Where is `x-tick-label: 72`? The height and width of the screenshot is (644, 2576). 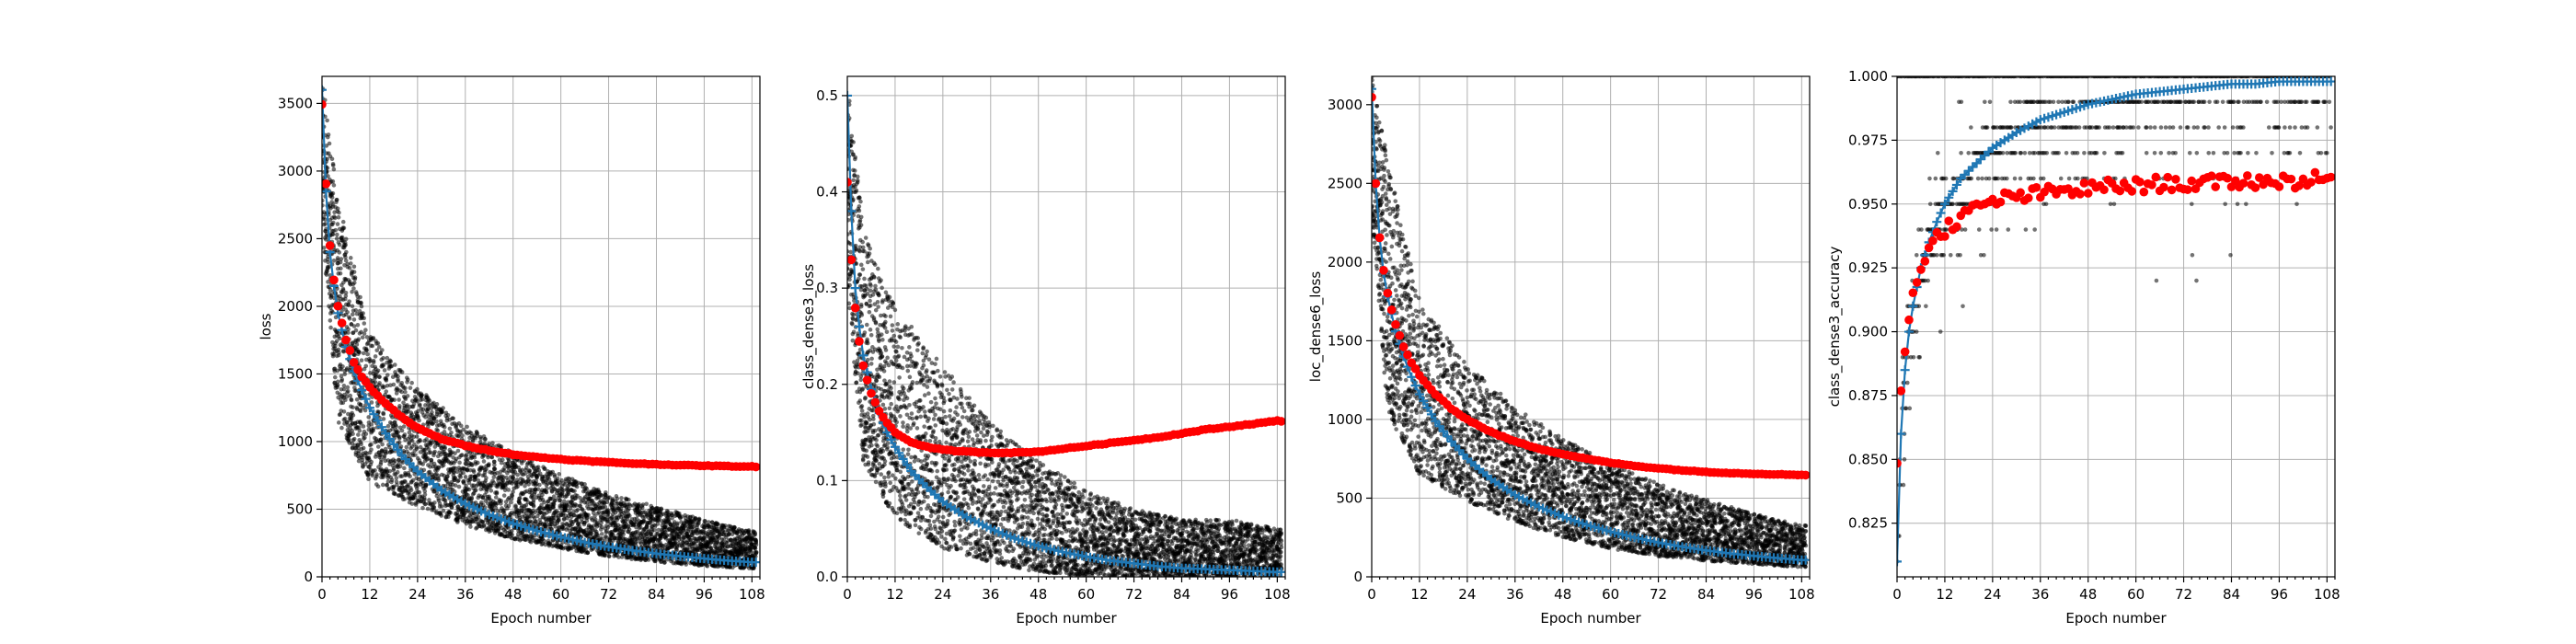 x-tick-label: 72 is located at coordinates (608, 594).